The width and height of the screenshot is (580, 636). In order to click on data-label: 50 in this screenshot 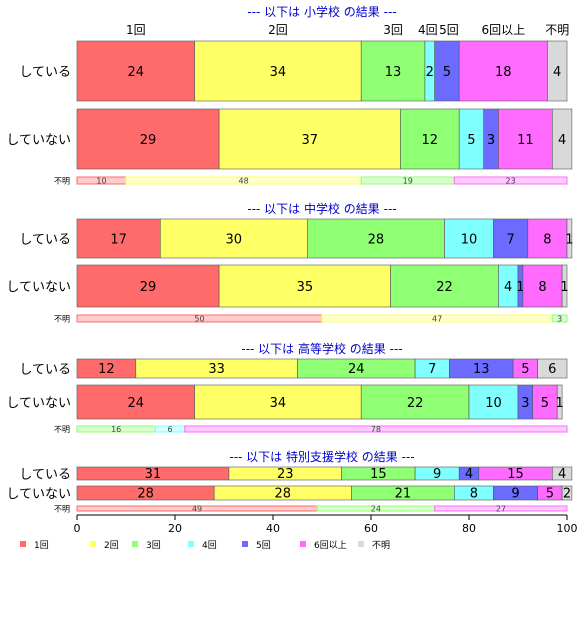, I will do `click(199, 319)`.